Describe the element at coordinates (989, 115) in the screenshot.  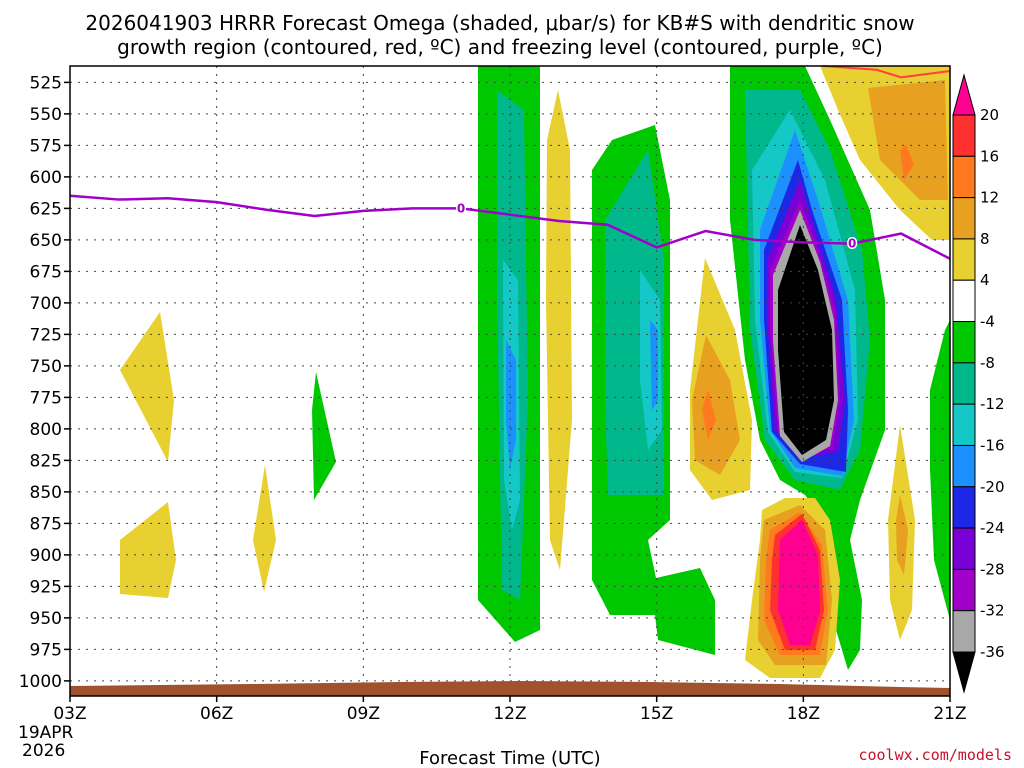
I see `colorbar-label-0: 20` at that location.